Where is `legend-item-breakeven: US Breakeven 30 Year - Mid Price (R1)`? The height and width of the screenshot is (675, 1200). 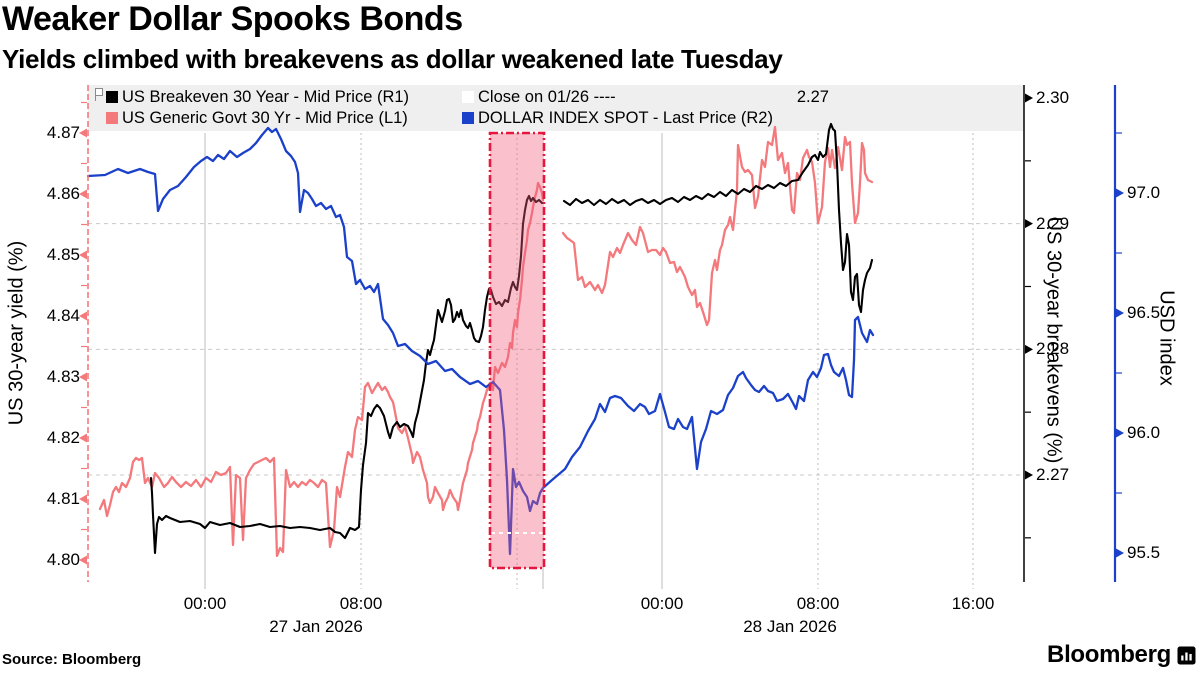 legend-item-breakeven: US Breakeven 30 Year - Mid Price (R1) is located at coordinates (251, 97).